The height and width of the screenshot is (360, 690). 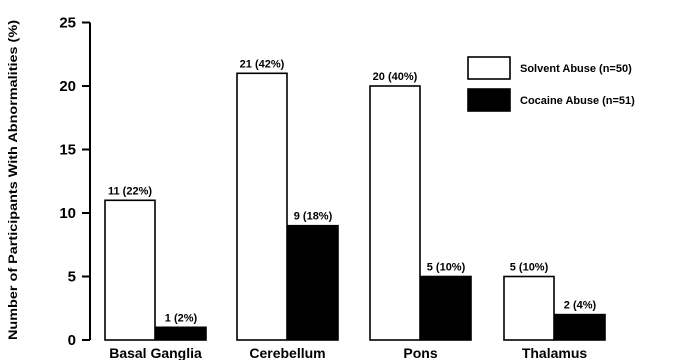 I want to click on bar-cocaine-pons, so click(x=446, y=308).